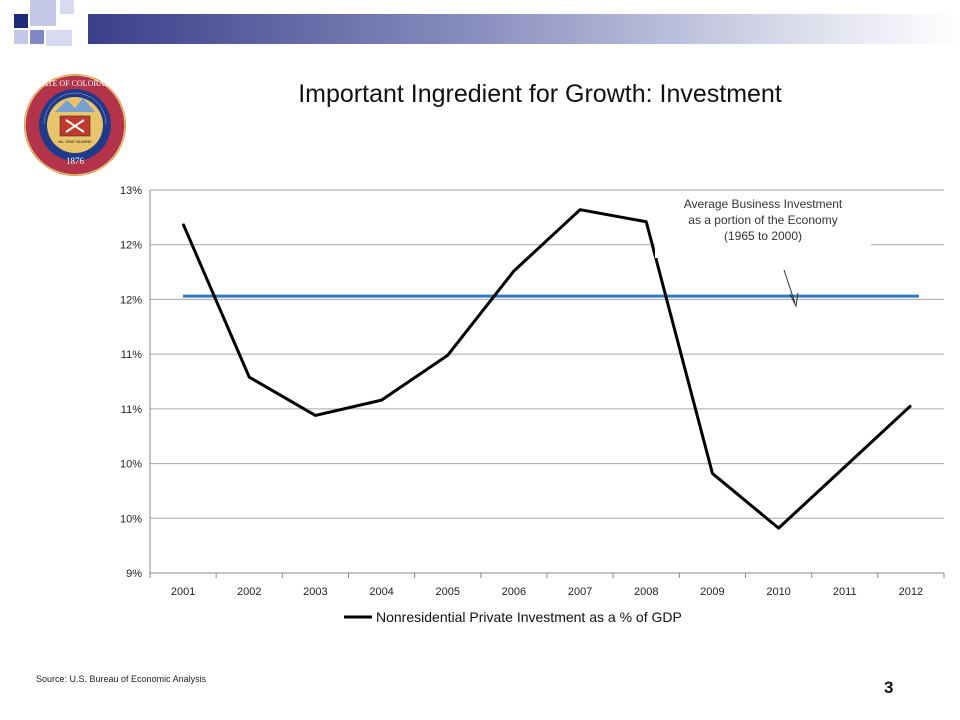 The height and width of the screenshot is (720, 960). What do you see at coordinates (763, 204) in the screenshot?
I see `annotation-text: Average Business Investment` at bounding box center [763, 204].